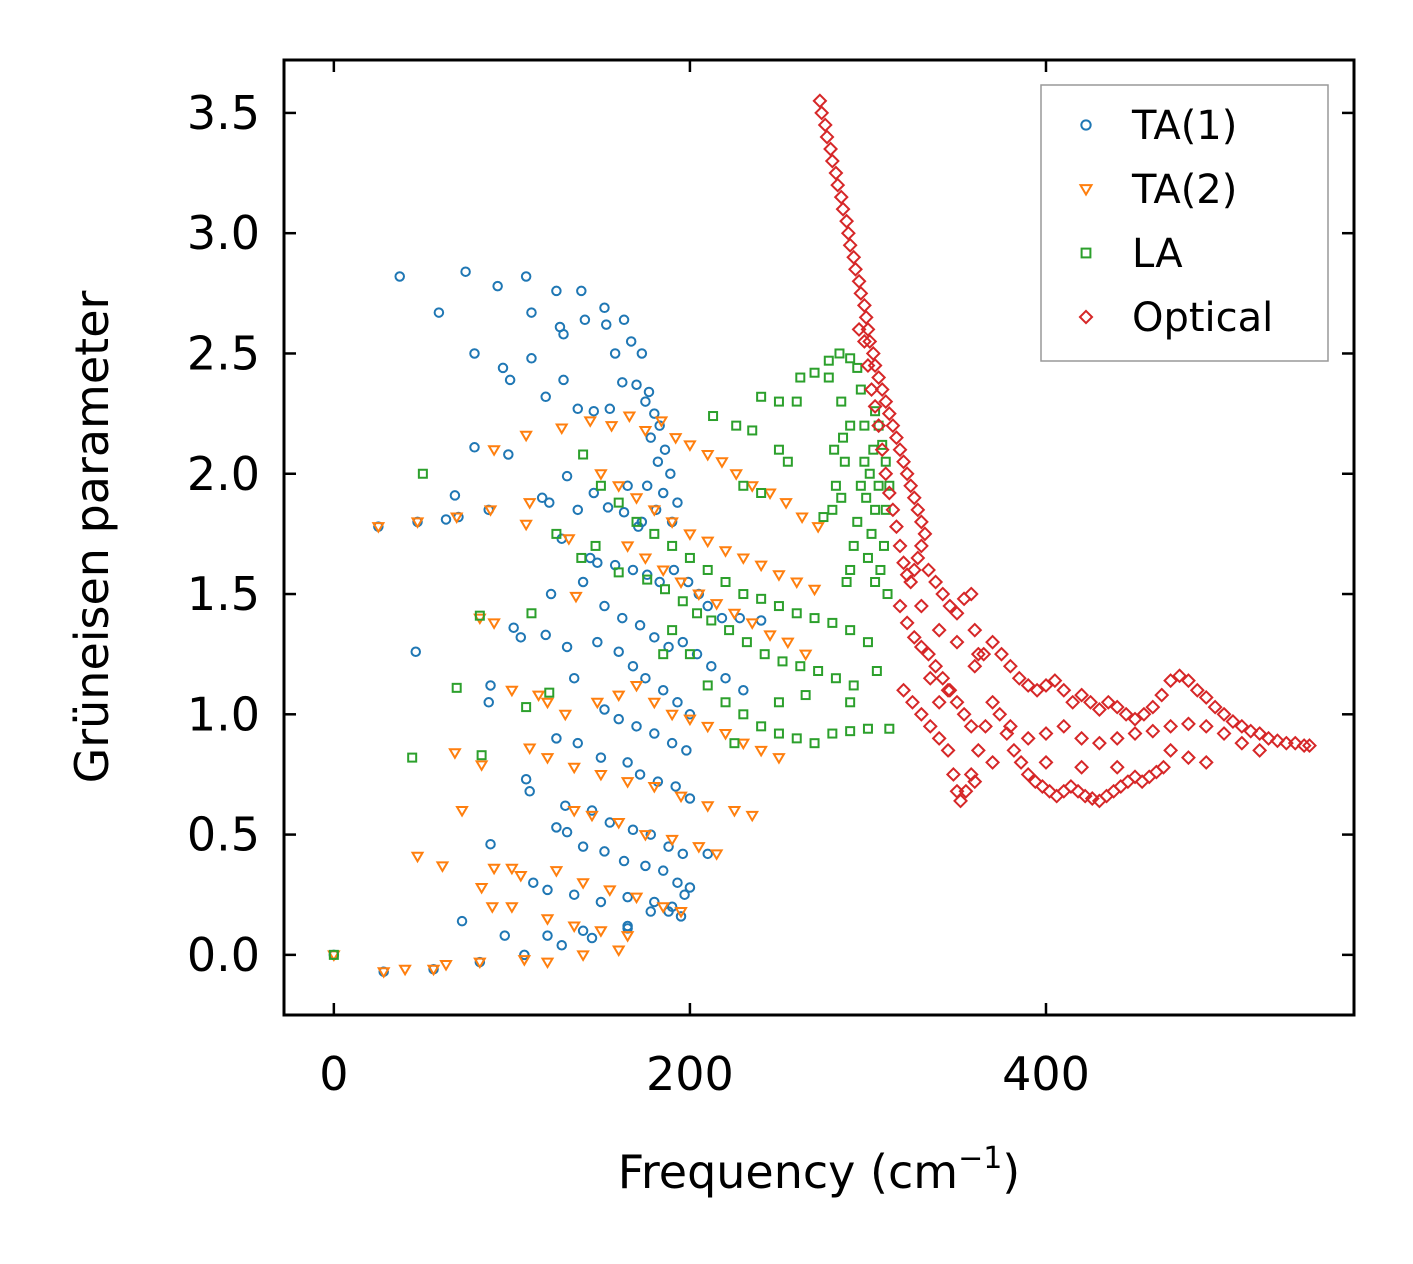 This screenshot has height=1264, width=1413. Describe the element at coordinates (223, 233) in the screenshot. I see `y-tick-label: 3.0` at that location.